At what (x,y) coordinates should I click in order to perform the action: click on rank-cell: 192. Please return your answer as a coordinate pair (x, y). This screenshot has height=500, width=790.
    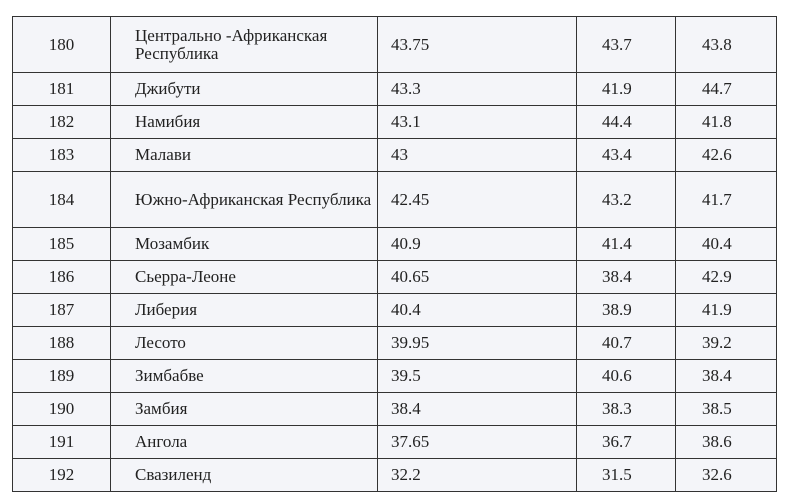
    Looking at the image, I should click on (61, 475).